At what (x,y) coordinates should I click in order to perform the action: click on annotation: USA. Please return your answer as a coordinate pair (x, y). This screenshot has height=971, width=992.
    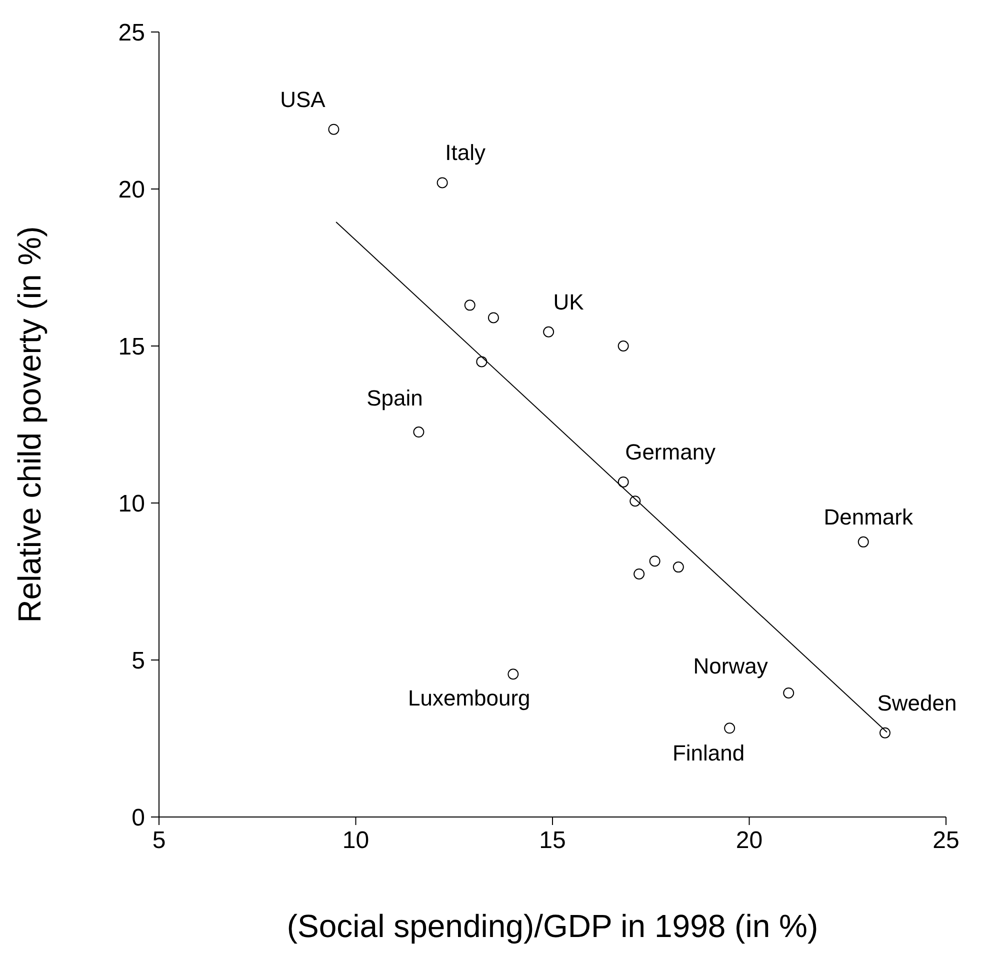
    Looking at the image, I should click on (303, 99).